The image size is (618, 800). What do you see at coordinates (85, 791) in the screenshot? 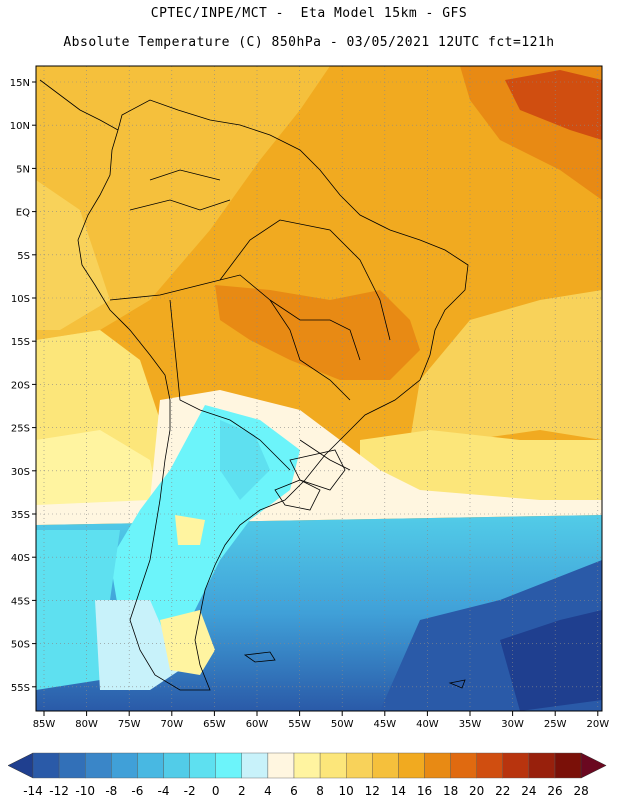
I see `colorbar-label: -10` at bounding box center [85, 791].